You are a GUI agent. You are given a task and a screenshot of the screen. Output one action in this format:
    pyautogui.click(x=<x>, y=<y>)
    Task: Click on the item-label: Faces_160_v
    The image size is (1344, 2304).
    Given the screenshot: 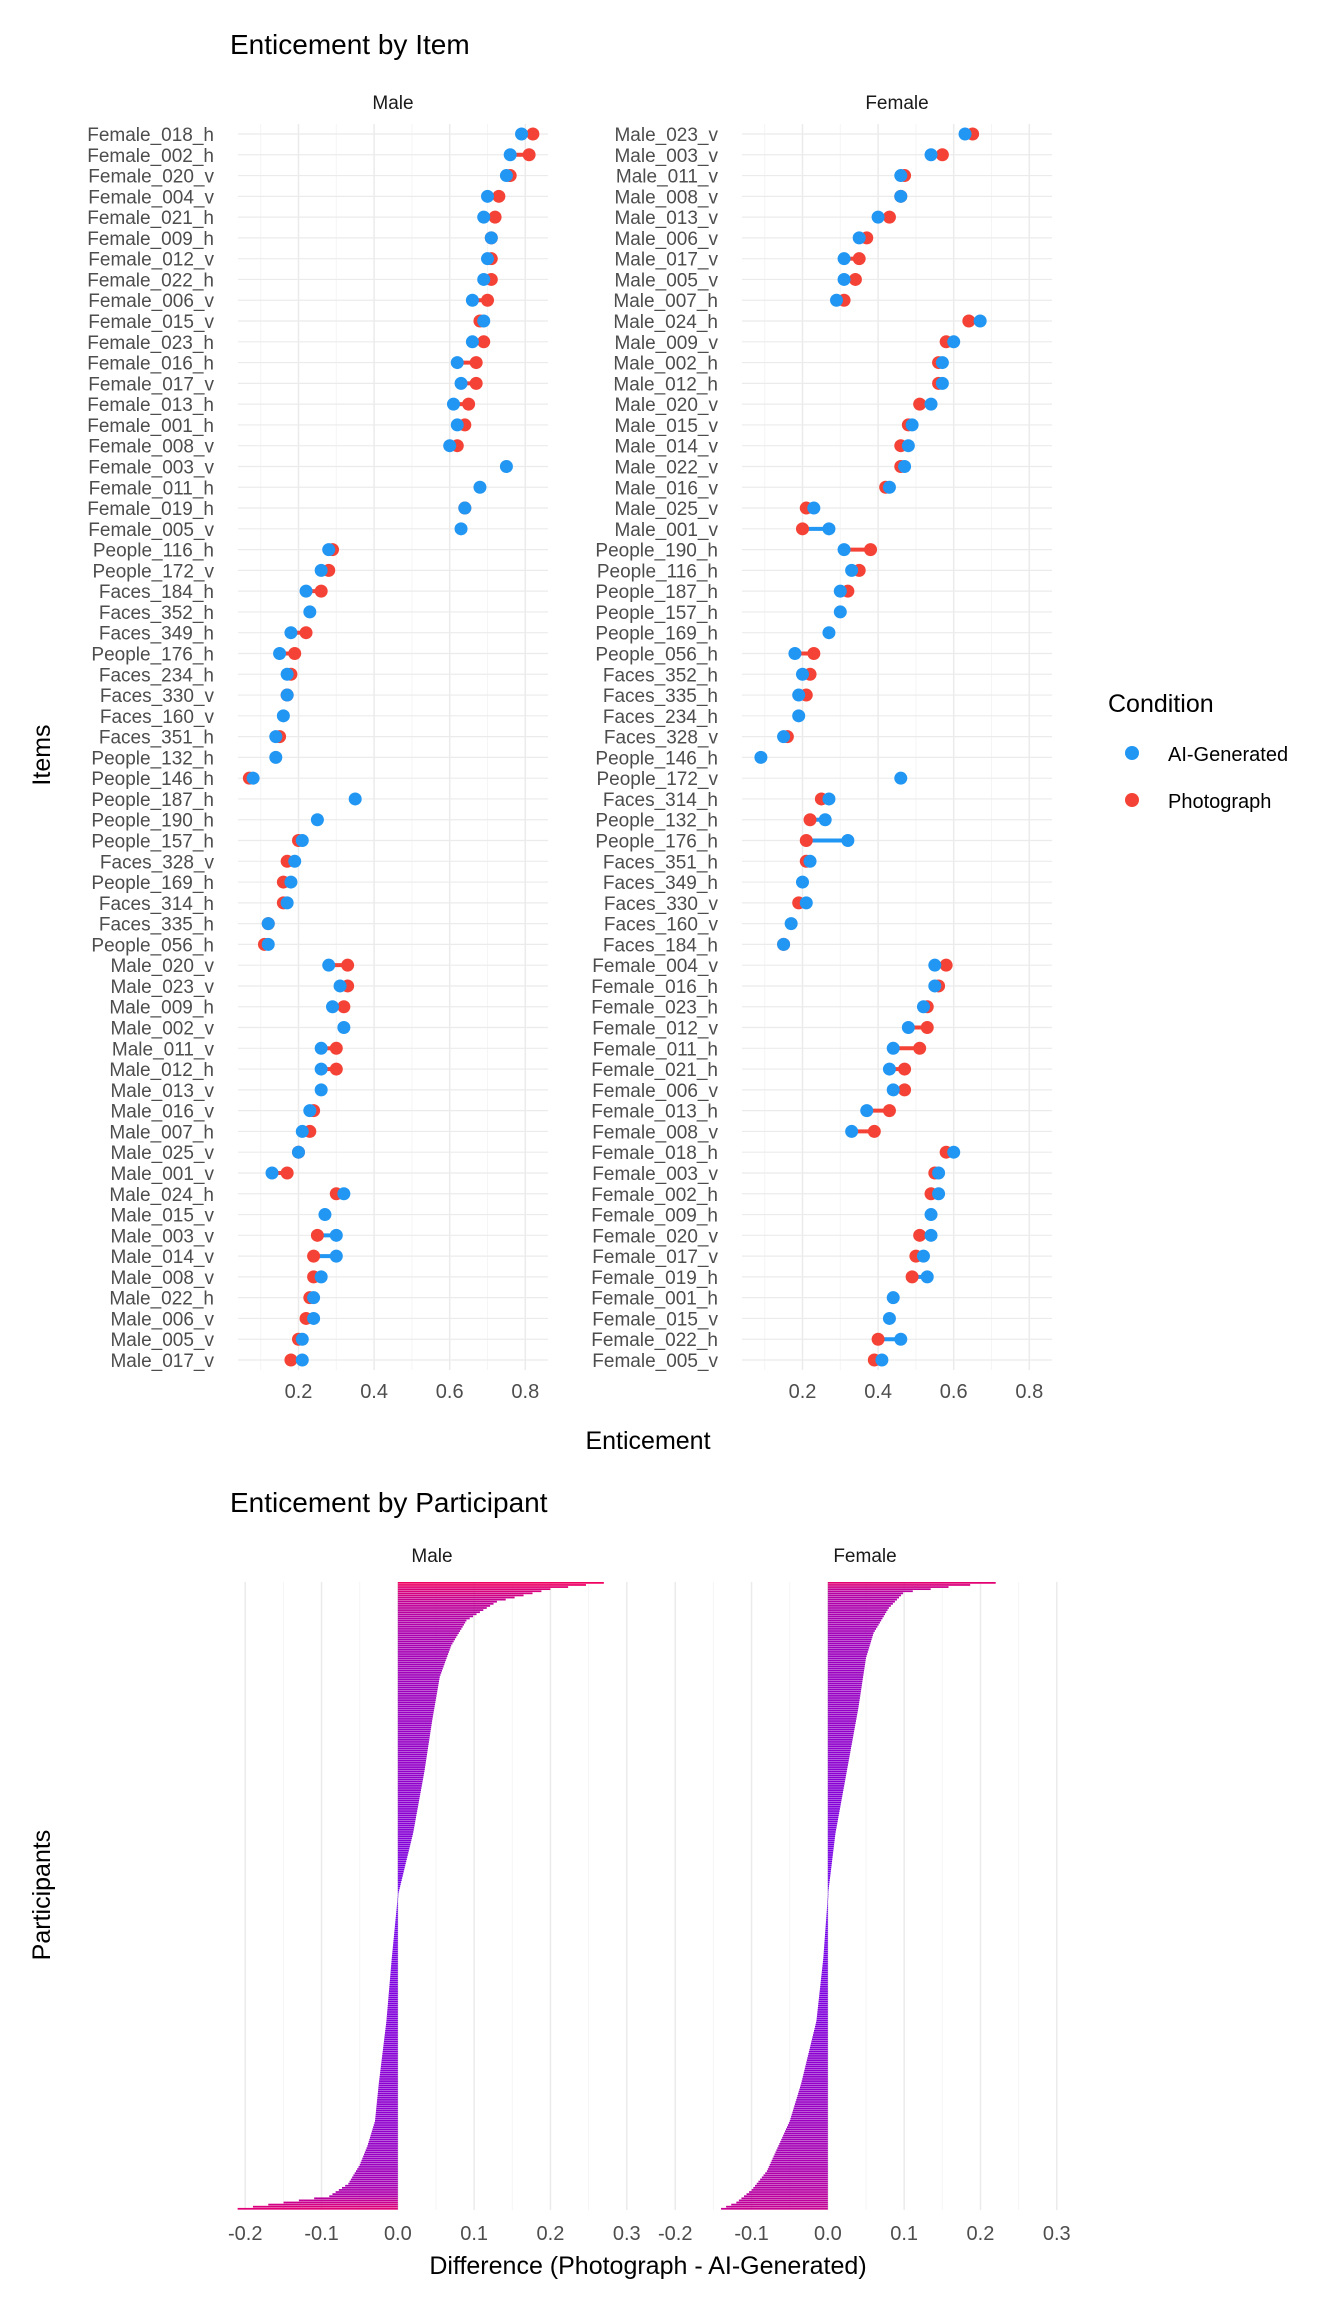 What is the action you would take?
    pyautogui.click(x=661, y=925)
    